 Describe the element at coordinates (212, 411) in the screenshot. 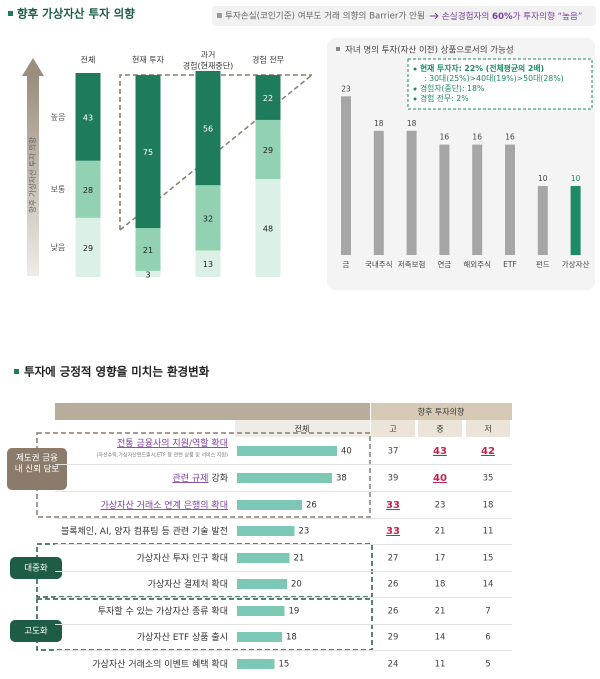

I see `header-band` at that location.